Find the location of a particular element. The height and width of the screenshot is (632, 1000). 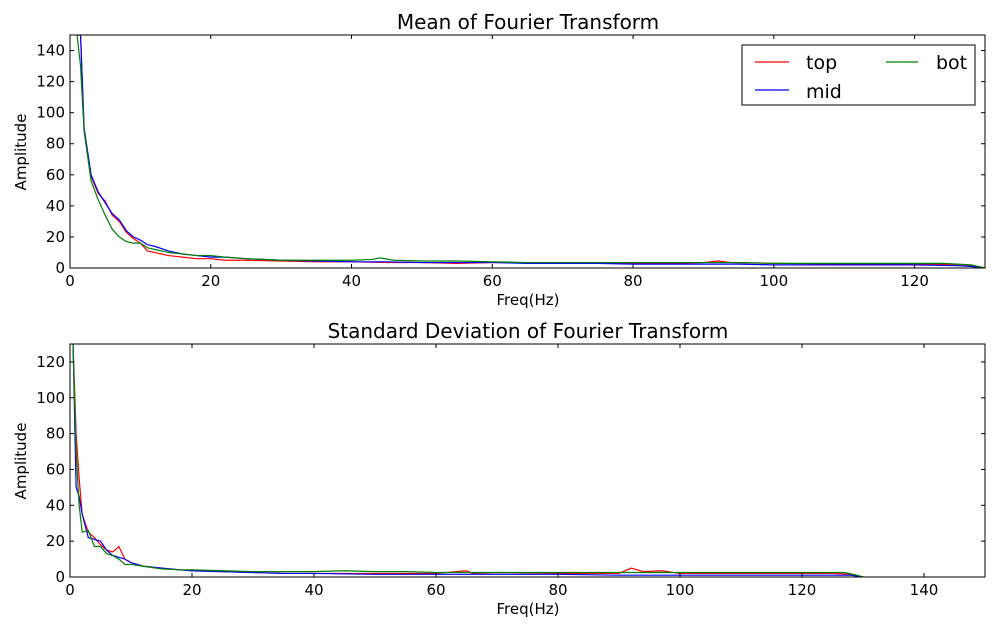

mean-y-tick-label: 100 is located at coordinates (50, 113).